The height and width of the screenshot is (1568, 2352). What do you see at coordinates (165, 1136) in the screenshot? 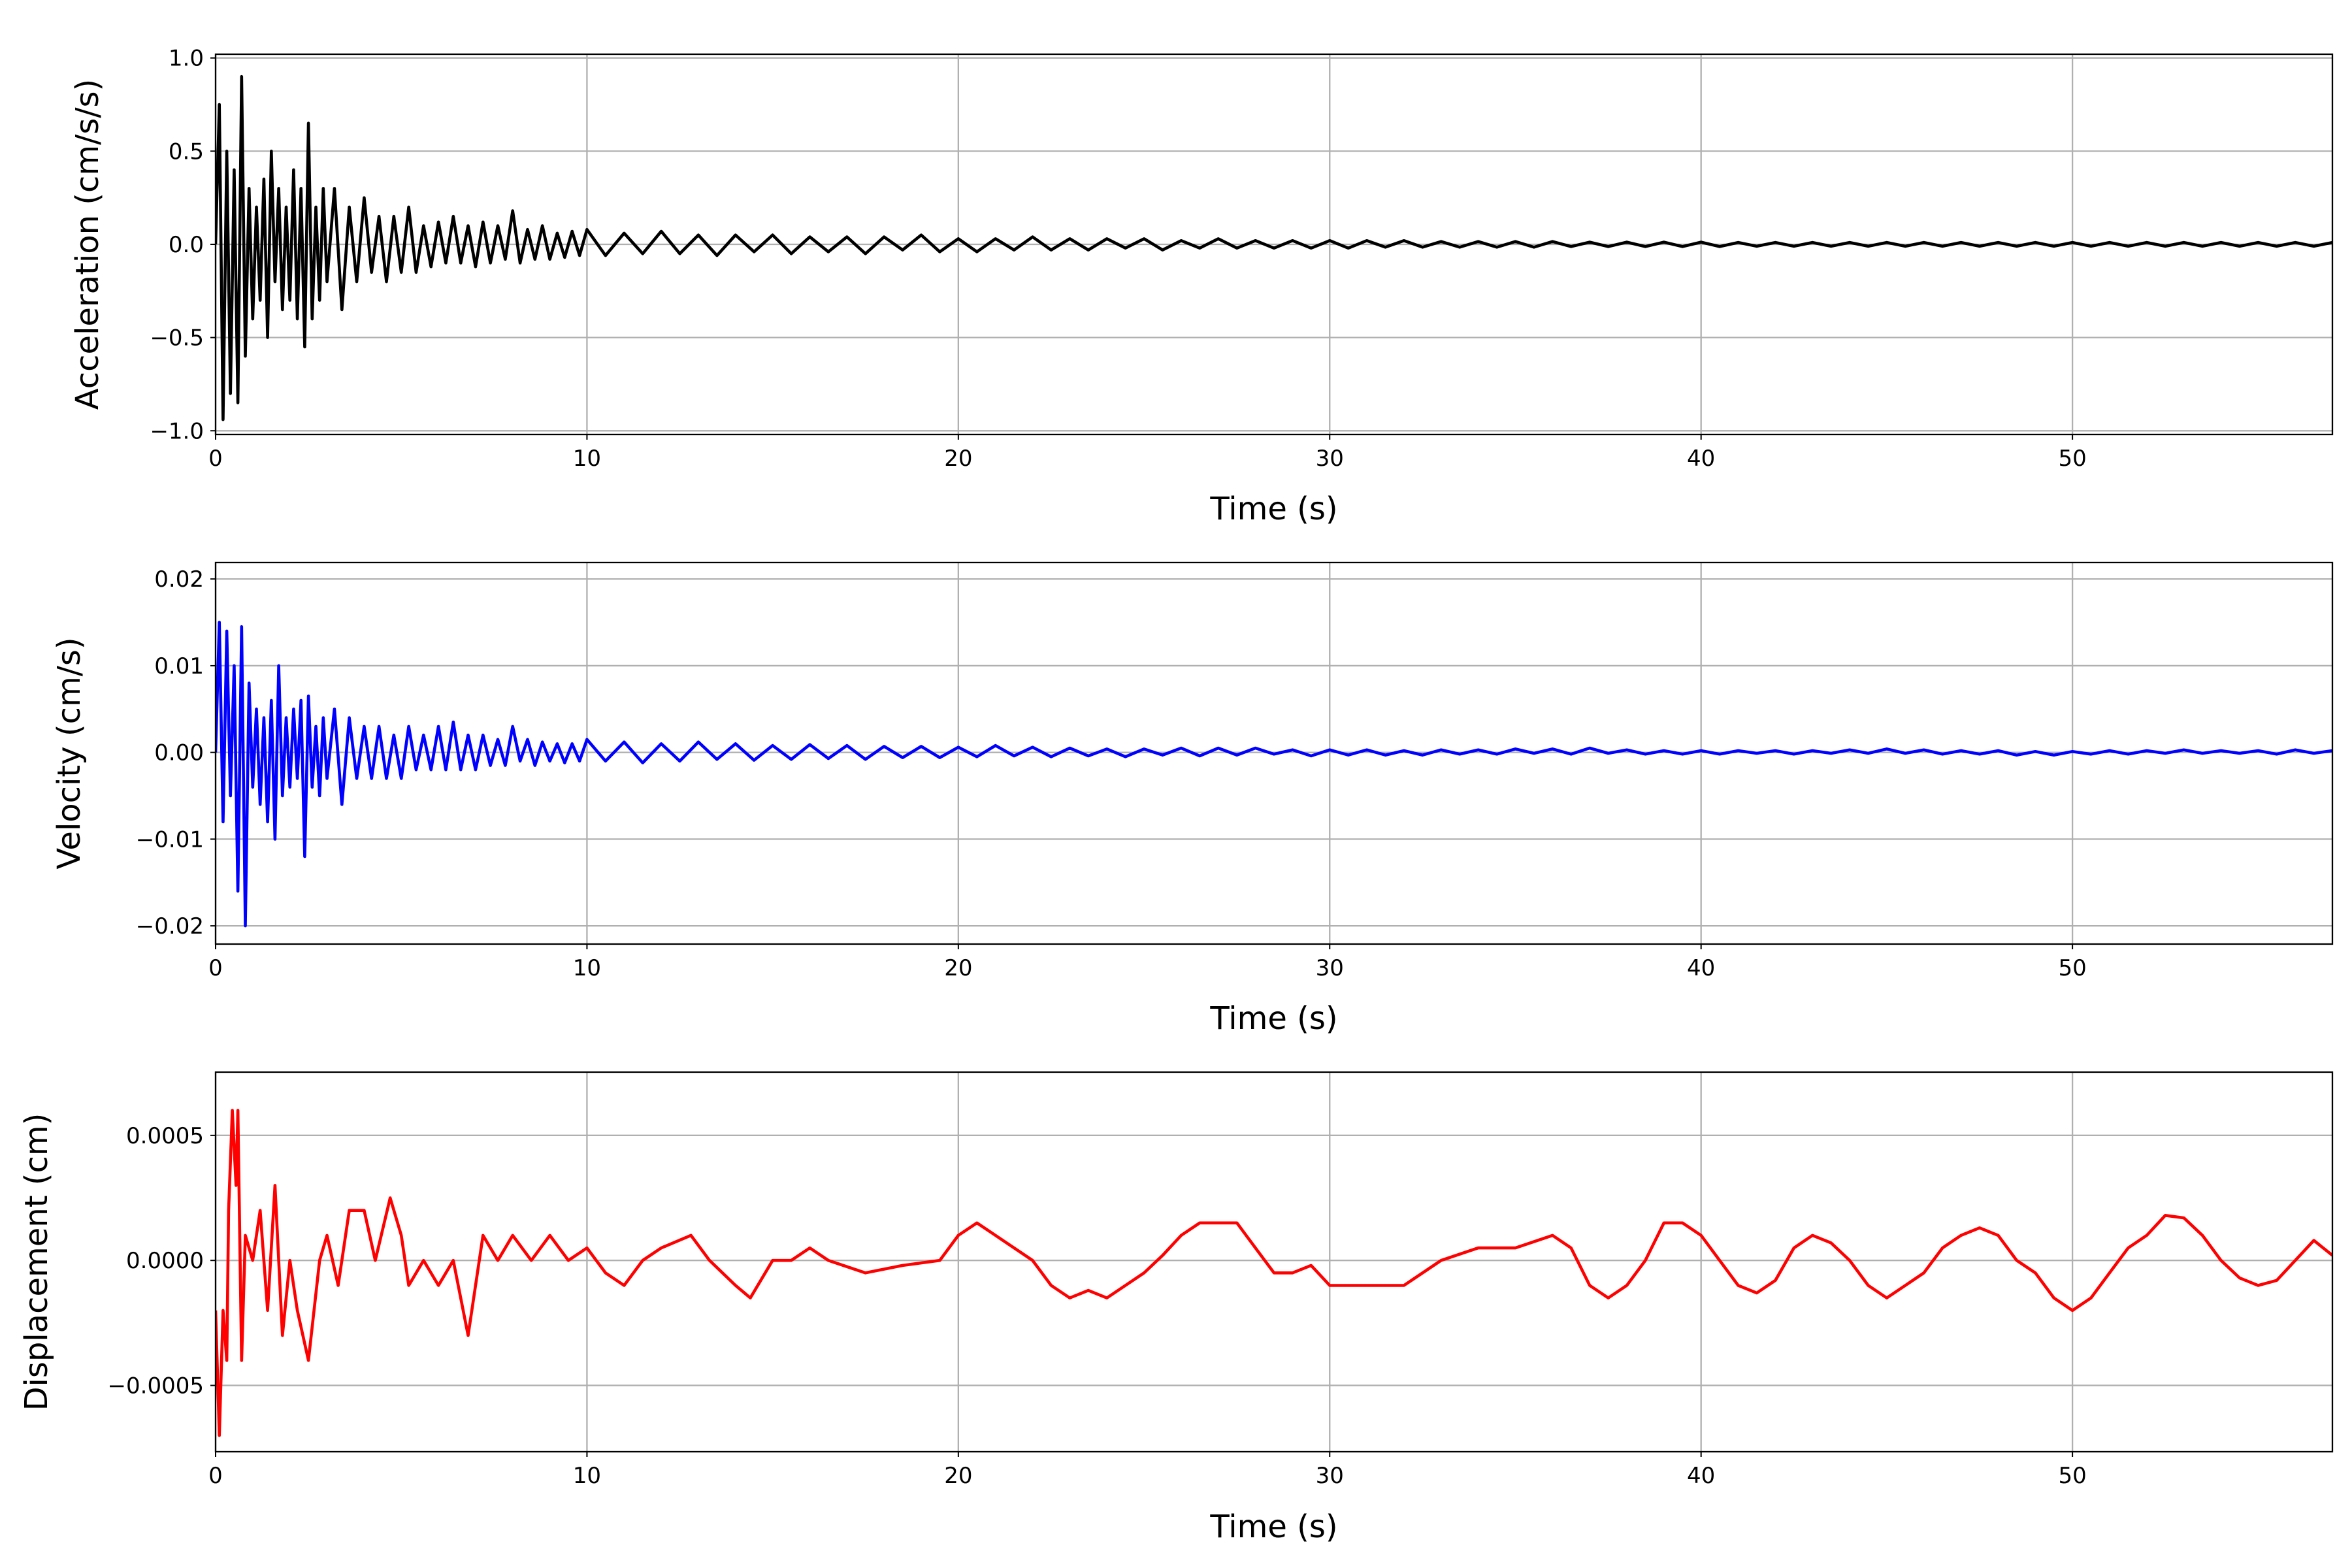
I see `y-tick-label: 0.0005` at bounding box center [165, 1136].